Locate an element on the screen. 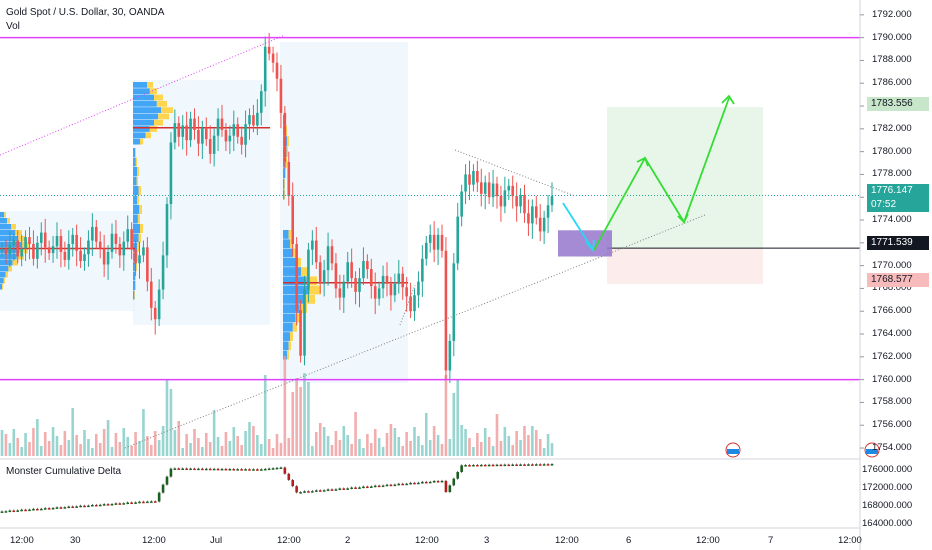  descending-trendline is located at coordinates (515, 173).